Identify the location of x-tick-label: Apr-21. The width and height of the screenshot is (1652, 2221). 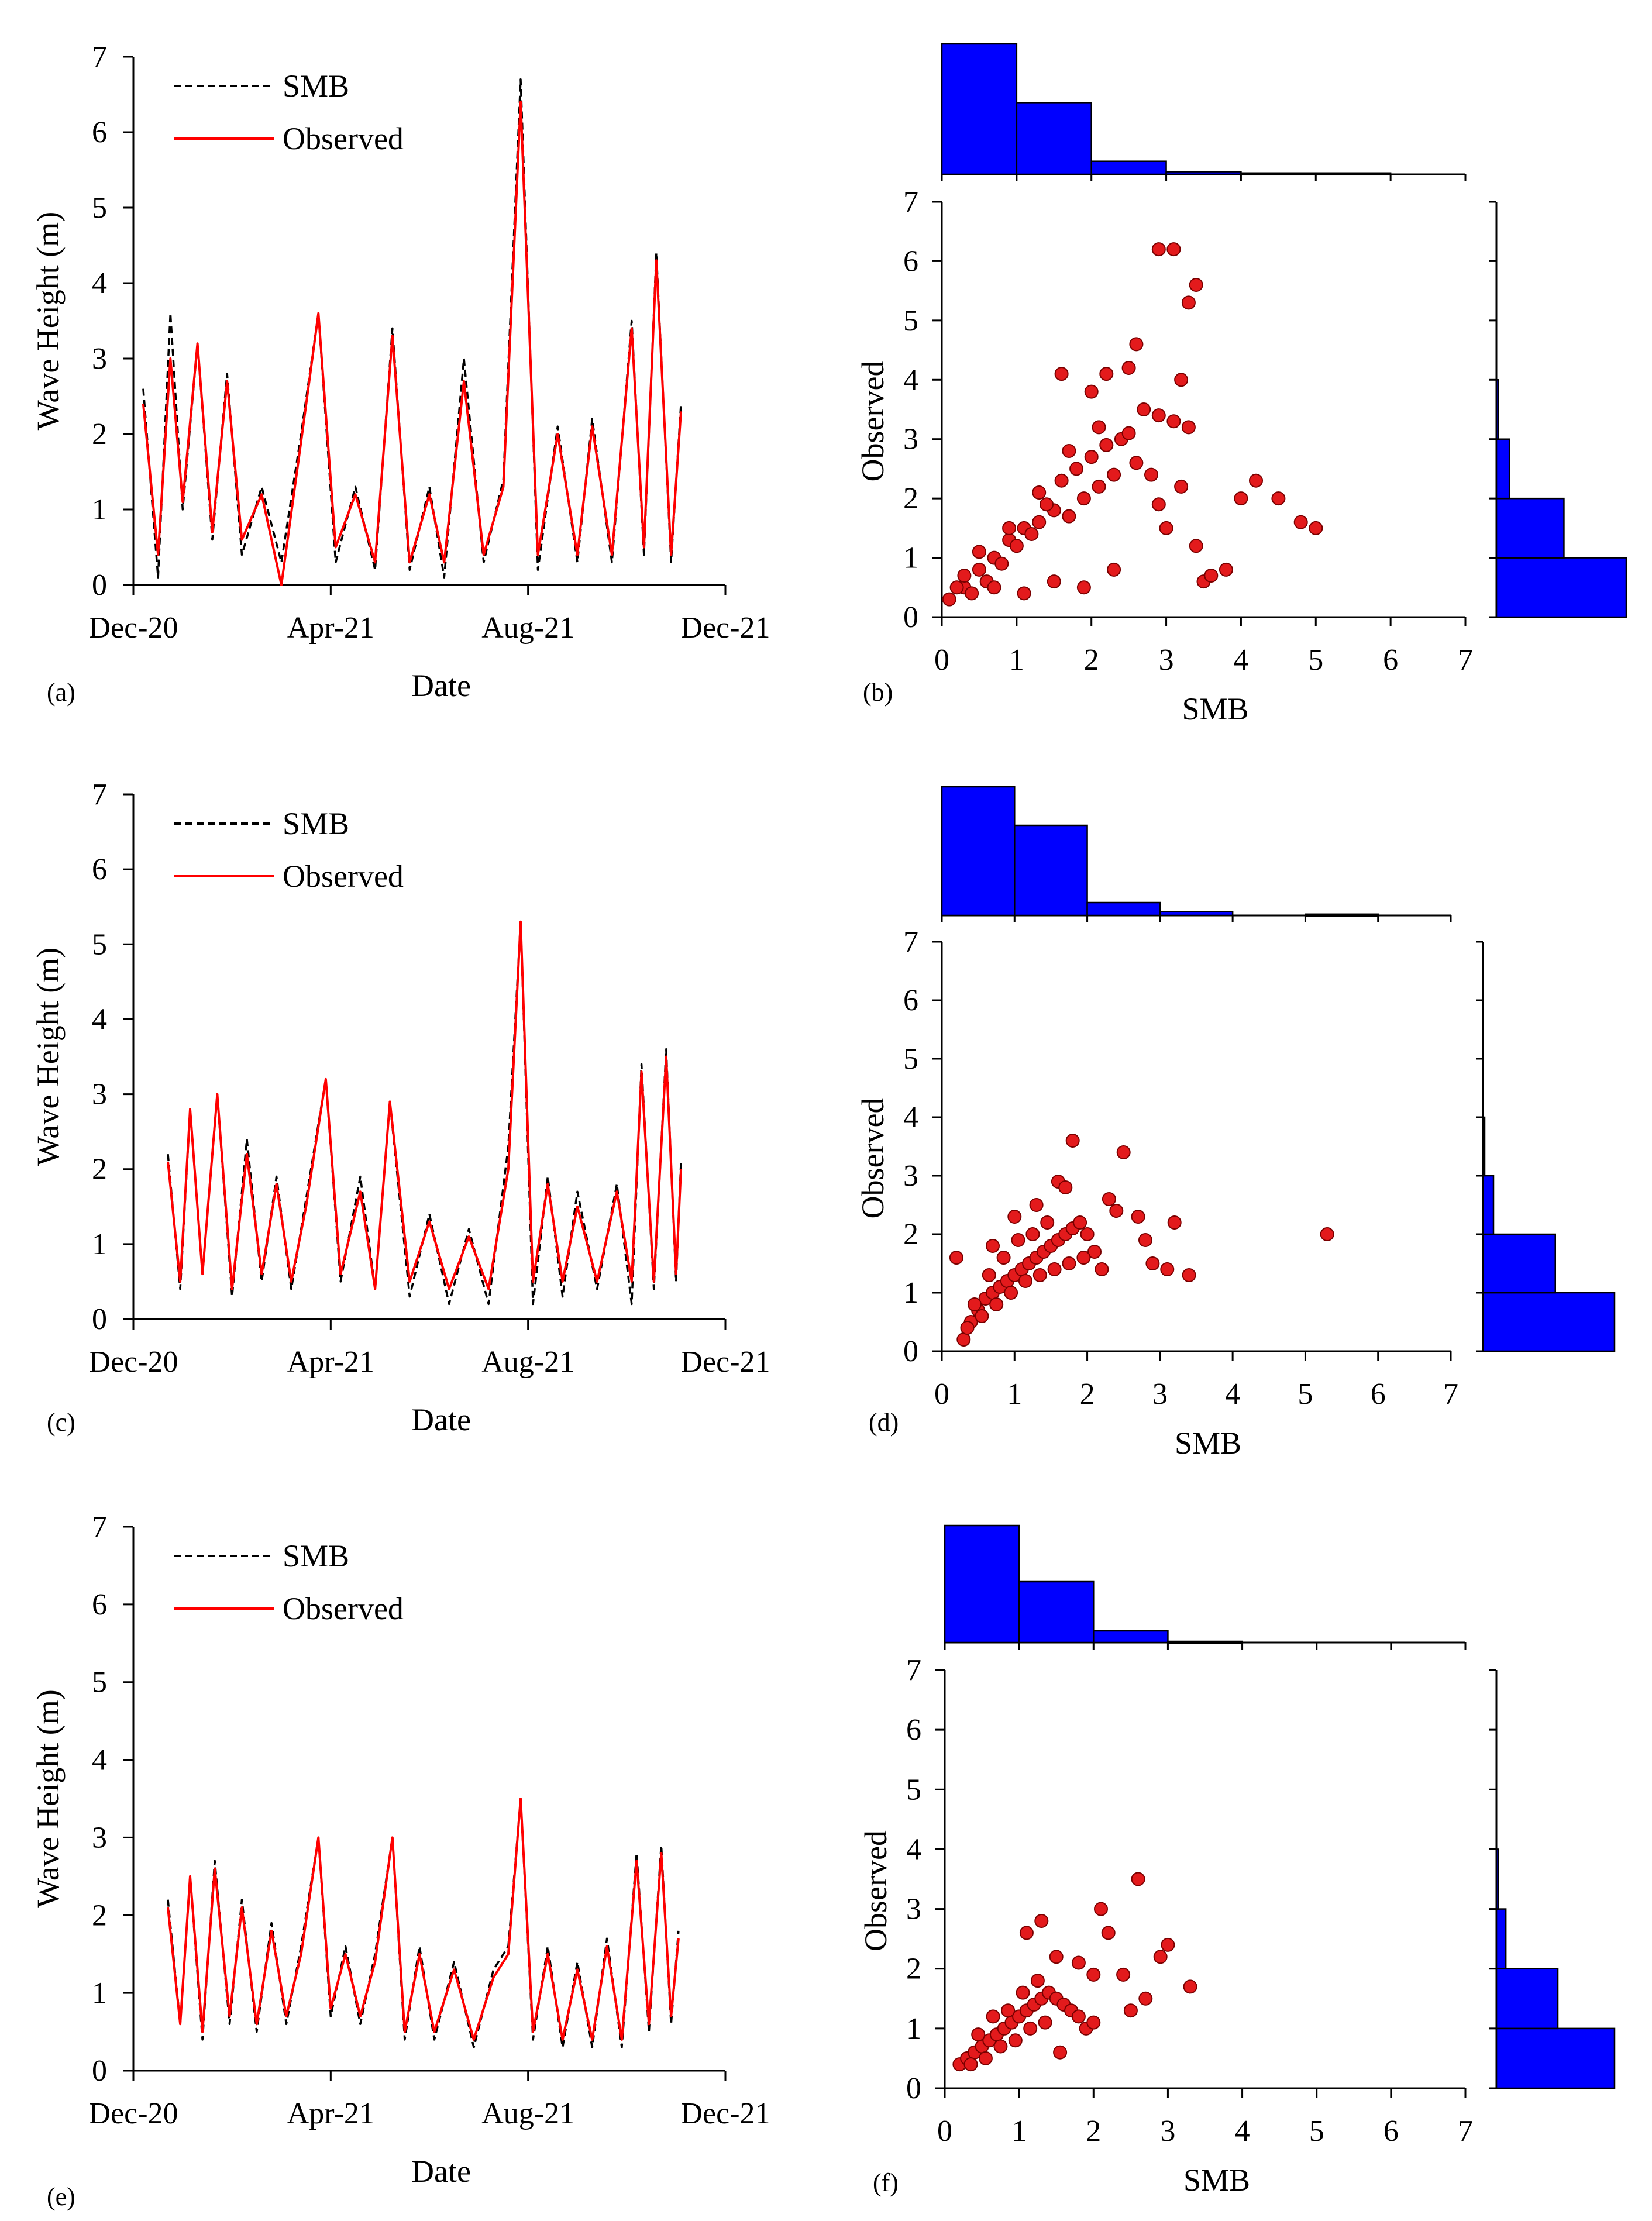
(330, 628).